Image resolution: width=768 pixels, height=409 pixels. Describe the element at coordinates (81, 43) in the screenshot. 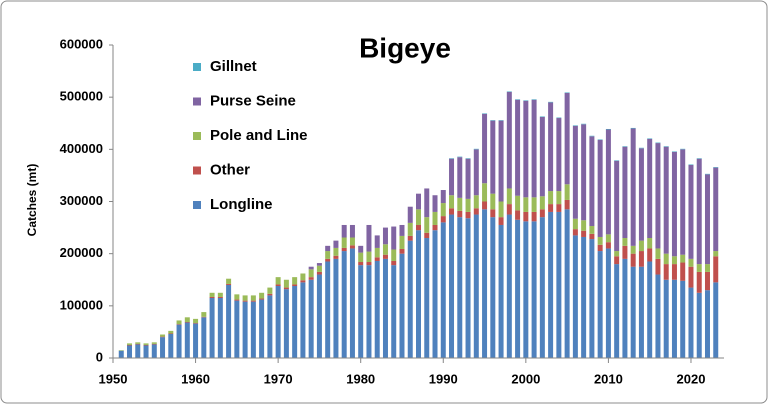

I see `y-tick-label: 600000` at that location.